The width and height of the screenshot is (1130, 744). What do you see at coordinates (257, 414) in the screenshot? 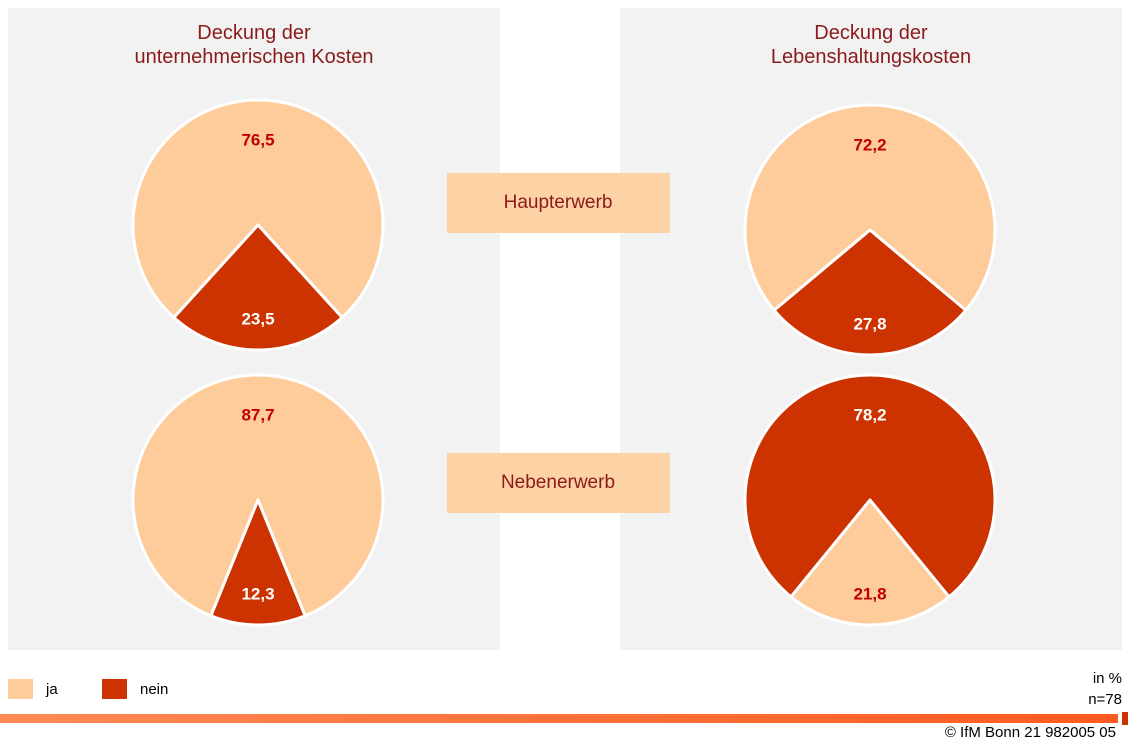
I see `value-label: 87,7` at bounding box center [257, 414].